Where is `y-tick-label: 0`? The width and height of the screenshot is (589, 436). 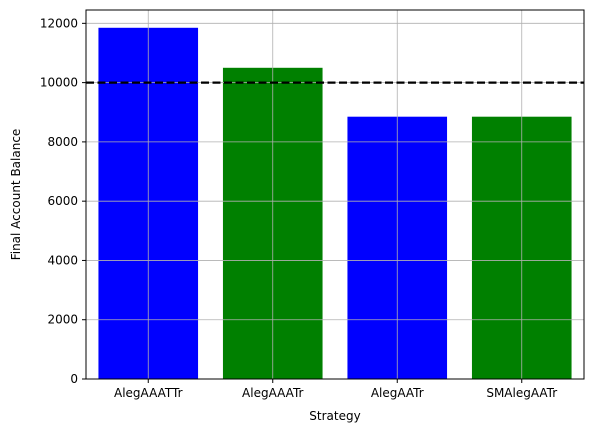 y-tick-label: 0 is located at coordinates (74, 379).